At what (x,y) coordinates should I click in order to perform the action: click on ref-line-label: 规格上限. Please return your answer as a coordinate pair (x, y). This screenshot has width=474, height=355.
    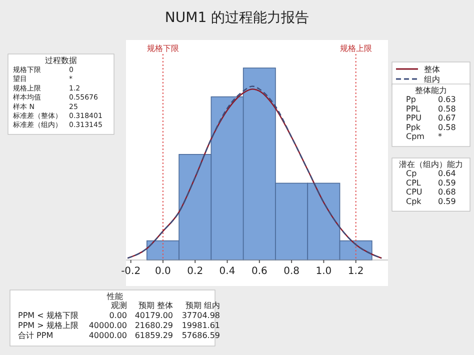
    Looking at the image, I should click on (356, 48).